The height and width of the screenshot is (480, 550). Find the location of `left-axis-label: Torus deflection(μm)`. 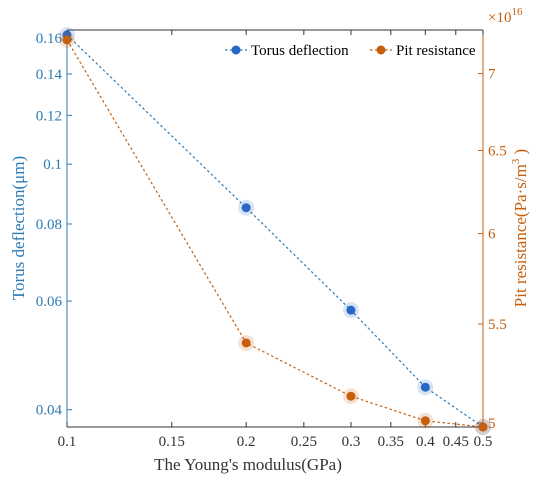

left-axis-label: Torus deflection(μm) is located at coordinates (18, 228).